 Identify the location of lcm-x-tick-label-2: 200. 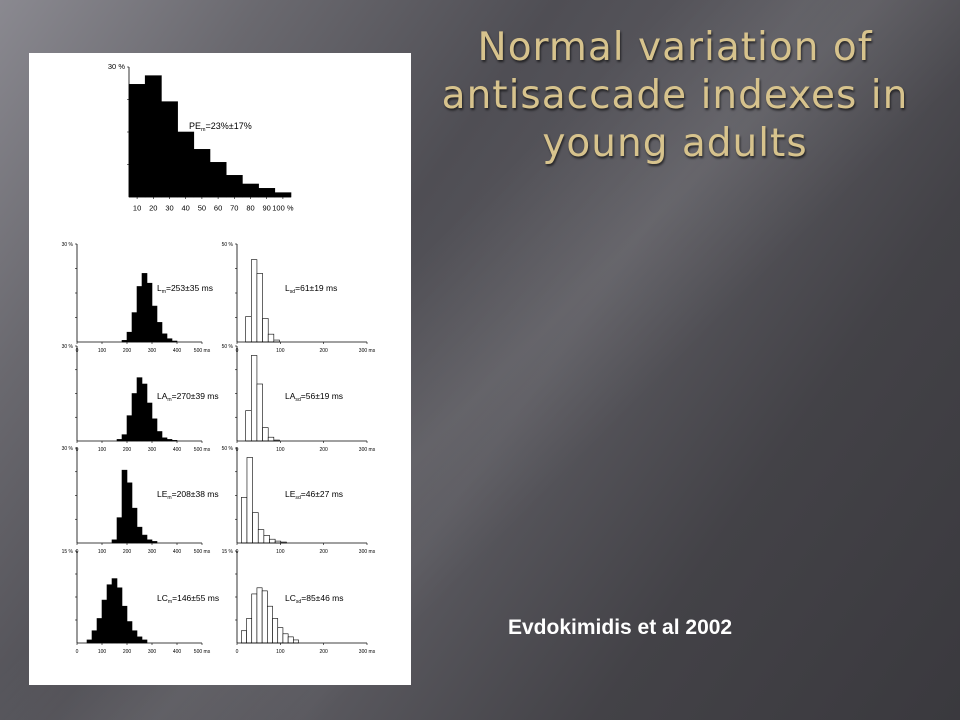
(127, 652).